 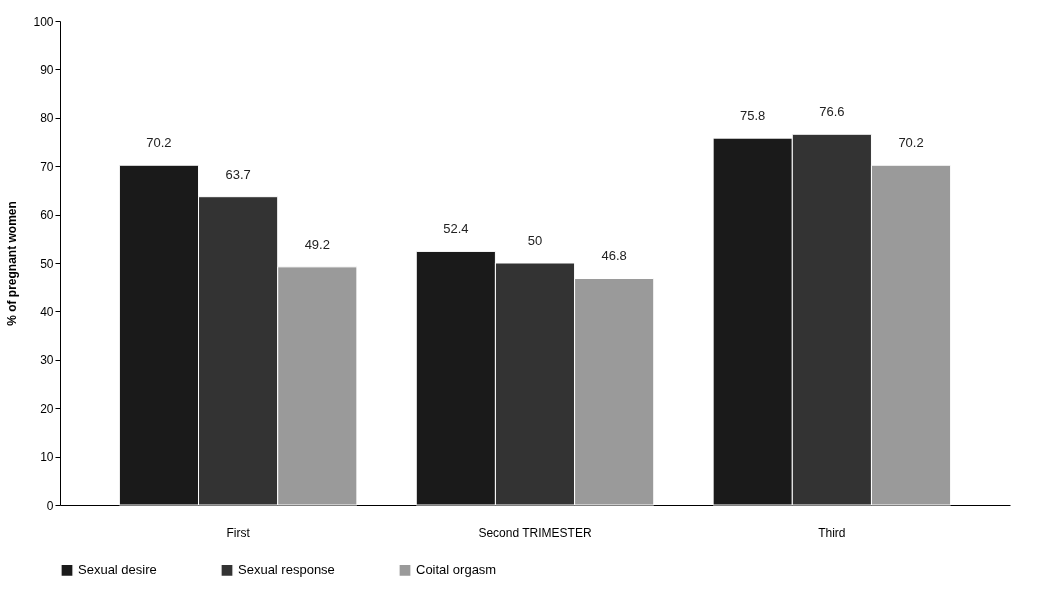 What do you see at coordinates (47, 166) in the screenshot?
I see `y-tick-label: 70` at bounding box center [47, 166].